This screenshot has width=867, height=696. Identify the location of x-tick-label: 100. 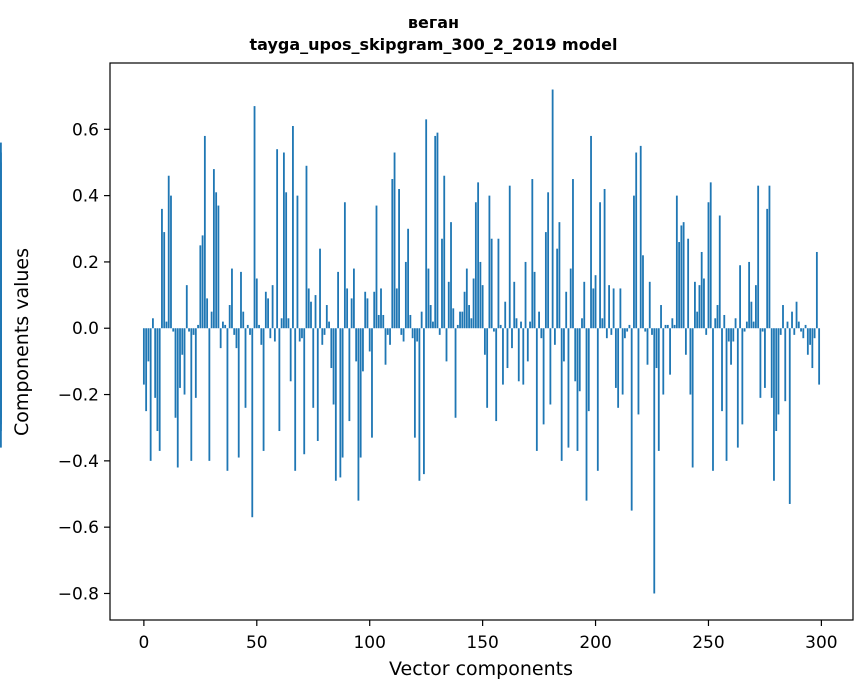
(369, 643).